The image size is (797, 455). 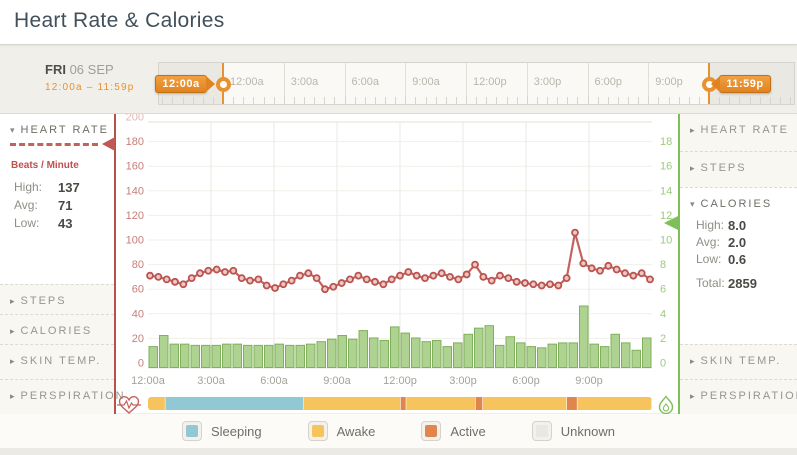 I want to click on sidebar-item-calories: ▾ CALORIES, so click(x=731, y=204).